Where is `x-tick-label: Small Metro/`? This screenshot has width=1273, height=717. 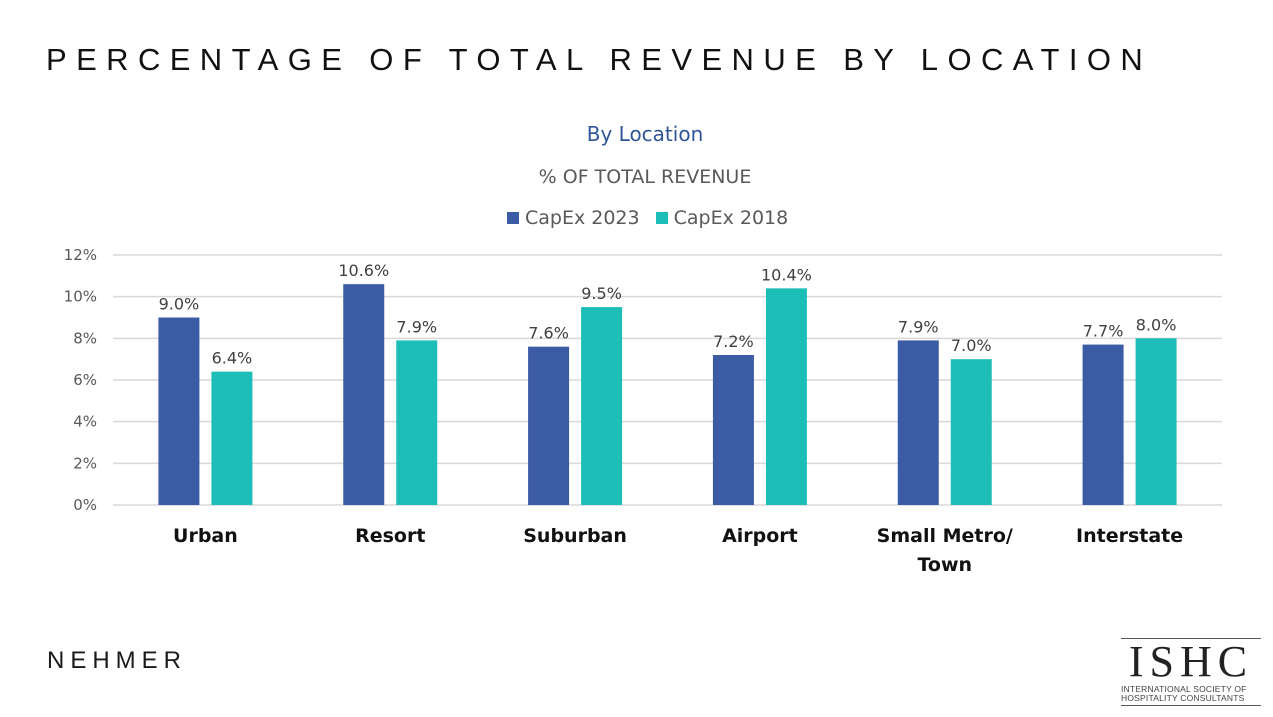 x-tick-label: Small Metro/ is located at coordinates (945, 536).